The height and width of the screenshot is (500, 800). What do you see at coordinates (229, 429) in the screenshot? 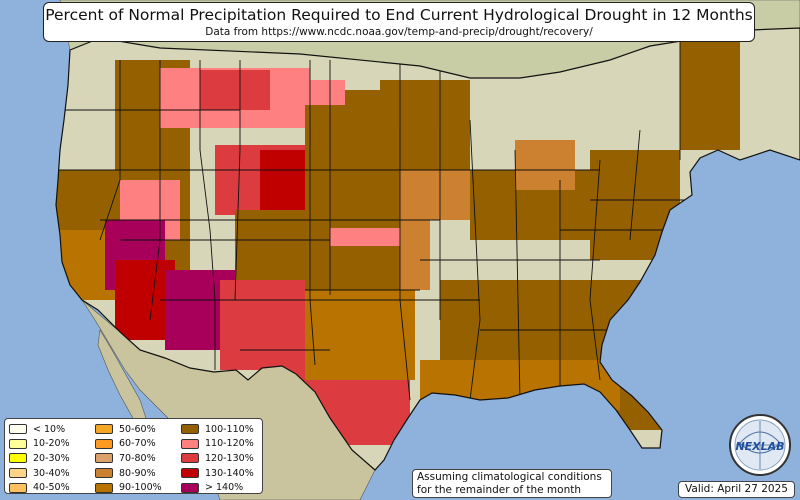
I see `legend-label: 100-110%` at bounding box center [229, 429].